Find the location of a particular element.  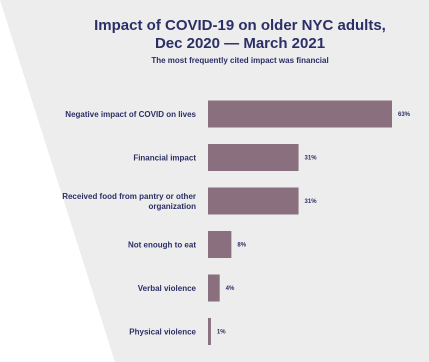

category-label: Received food from pantry or other is located at coordinates (129, 196).